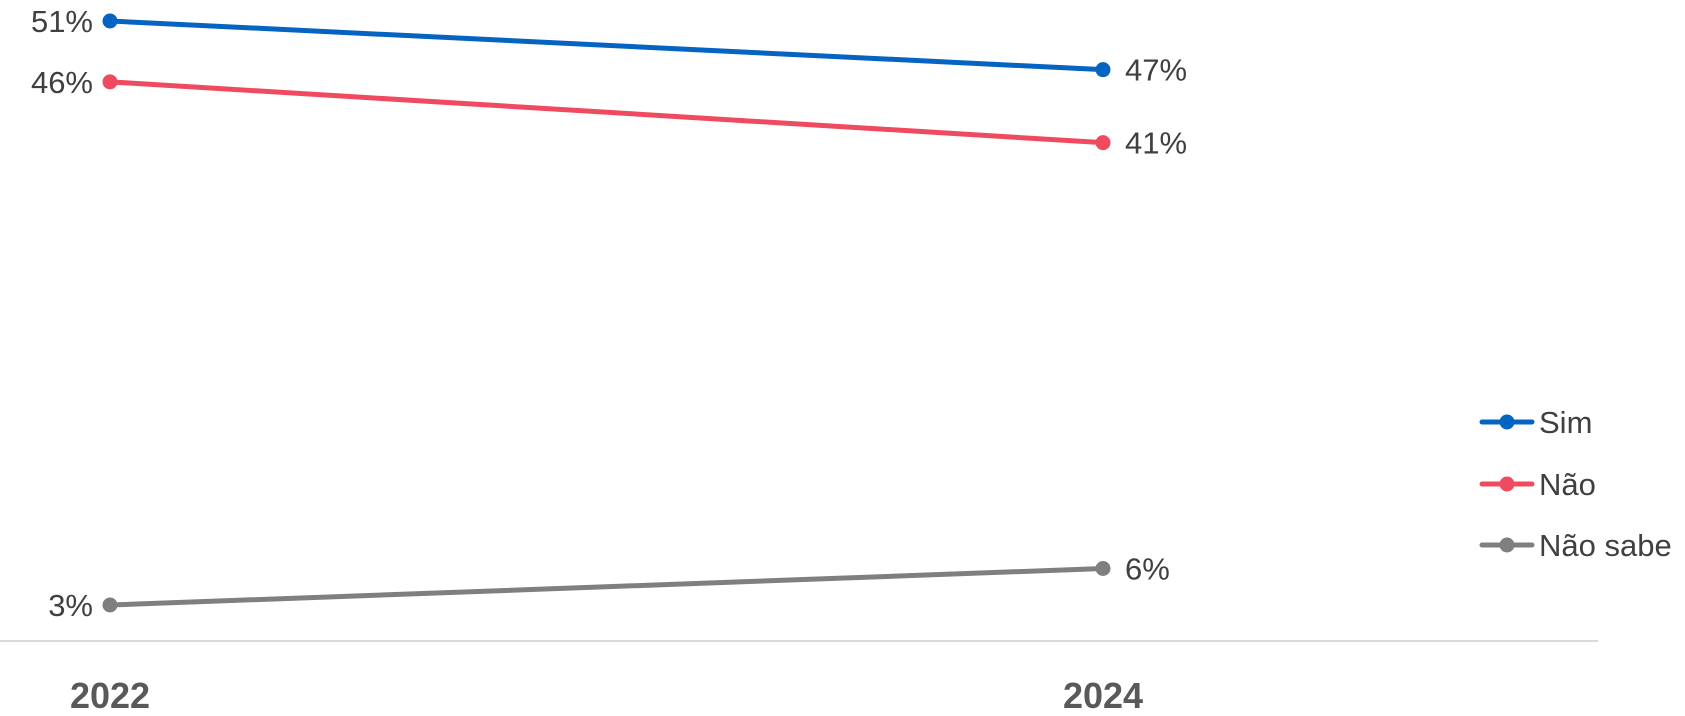 The width and height of the screenshot is (1685, 716). Describe the element at coordinates (1565, 422) in the screenshot. I see `legend-label: Sim` at that location.